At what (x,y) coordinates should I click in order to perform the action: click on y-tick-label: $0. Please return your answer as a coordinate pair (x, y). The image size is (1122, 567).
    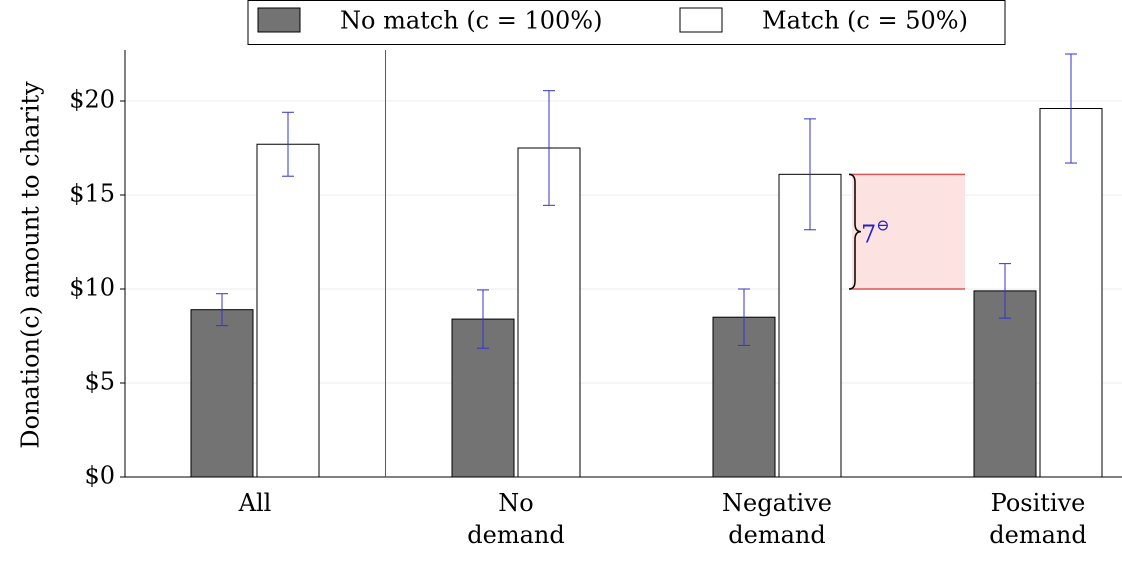
    Looking at the image, I should click on (99, 476).